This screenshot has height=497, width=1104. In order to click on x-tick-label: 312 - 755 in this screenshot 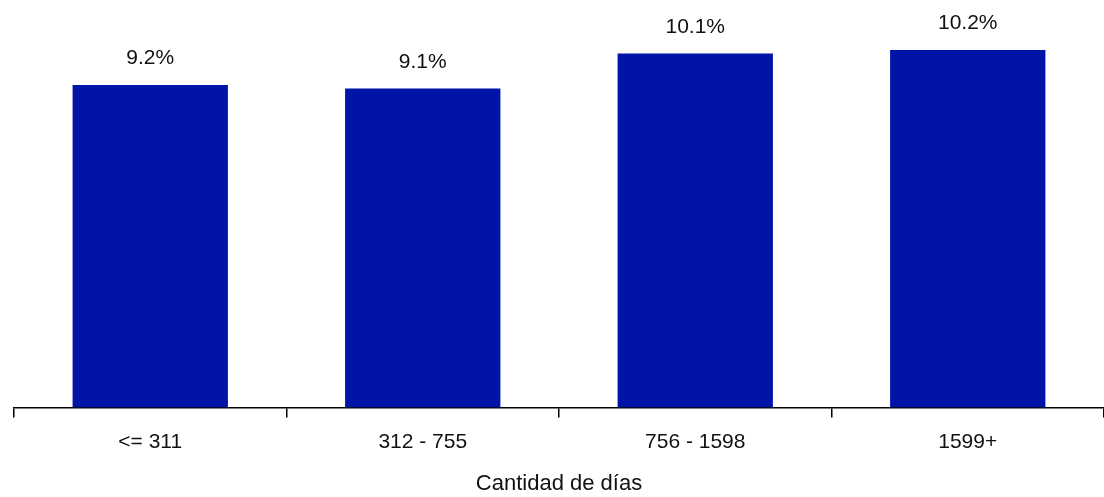, I will do `click(423, 440)`.